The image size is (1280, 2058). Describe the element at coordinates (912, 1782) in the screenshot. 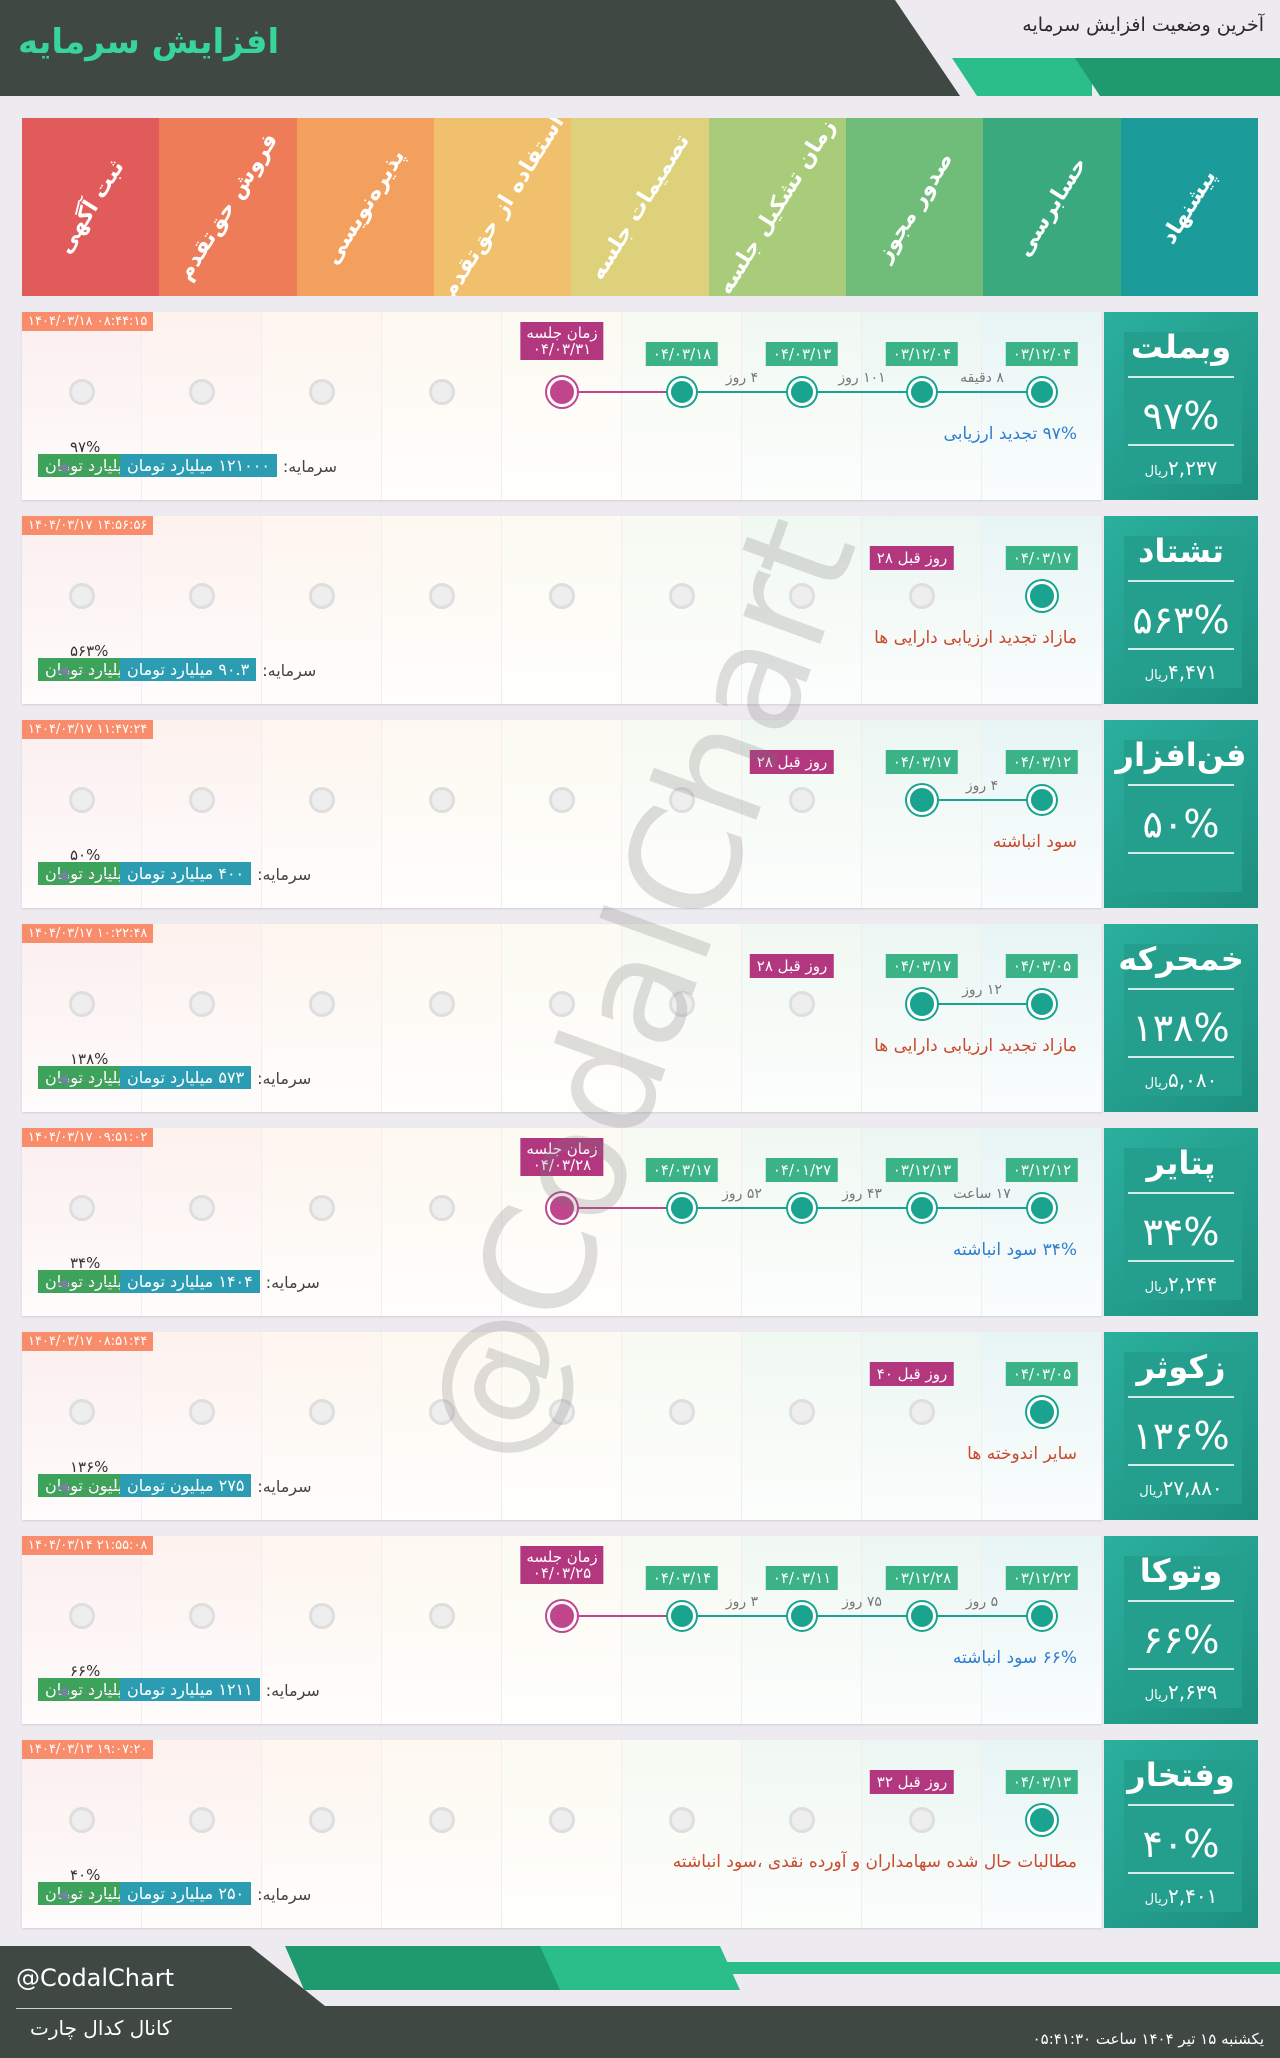

I see `days-ago-label: ۳۲ روز قبل` at that location.